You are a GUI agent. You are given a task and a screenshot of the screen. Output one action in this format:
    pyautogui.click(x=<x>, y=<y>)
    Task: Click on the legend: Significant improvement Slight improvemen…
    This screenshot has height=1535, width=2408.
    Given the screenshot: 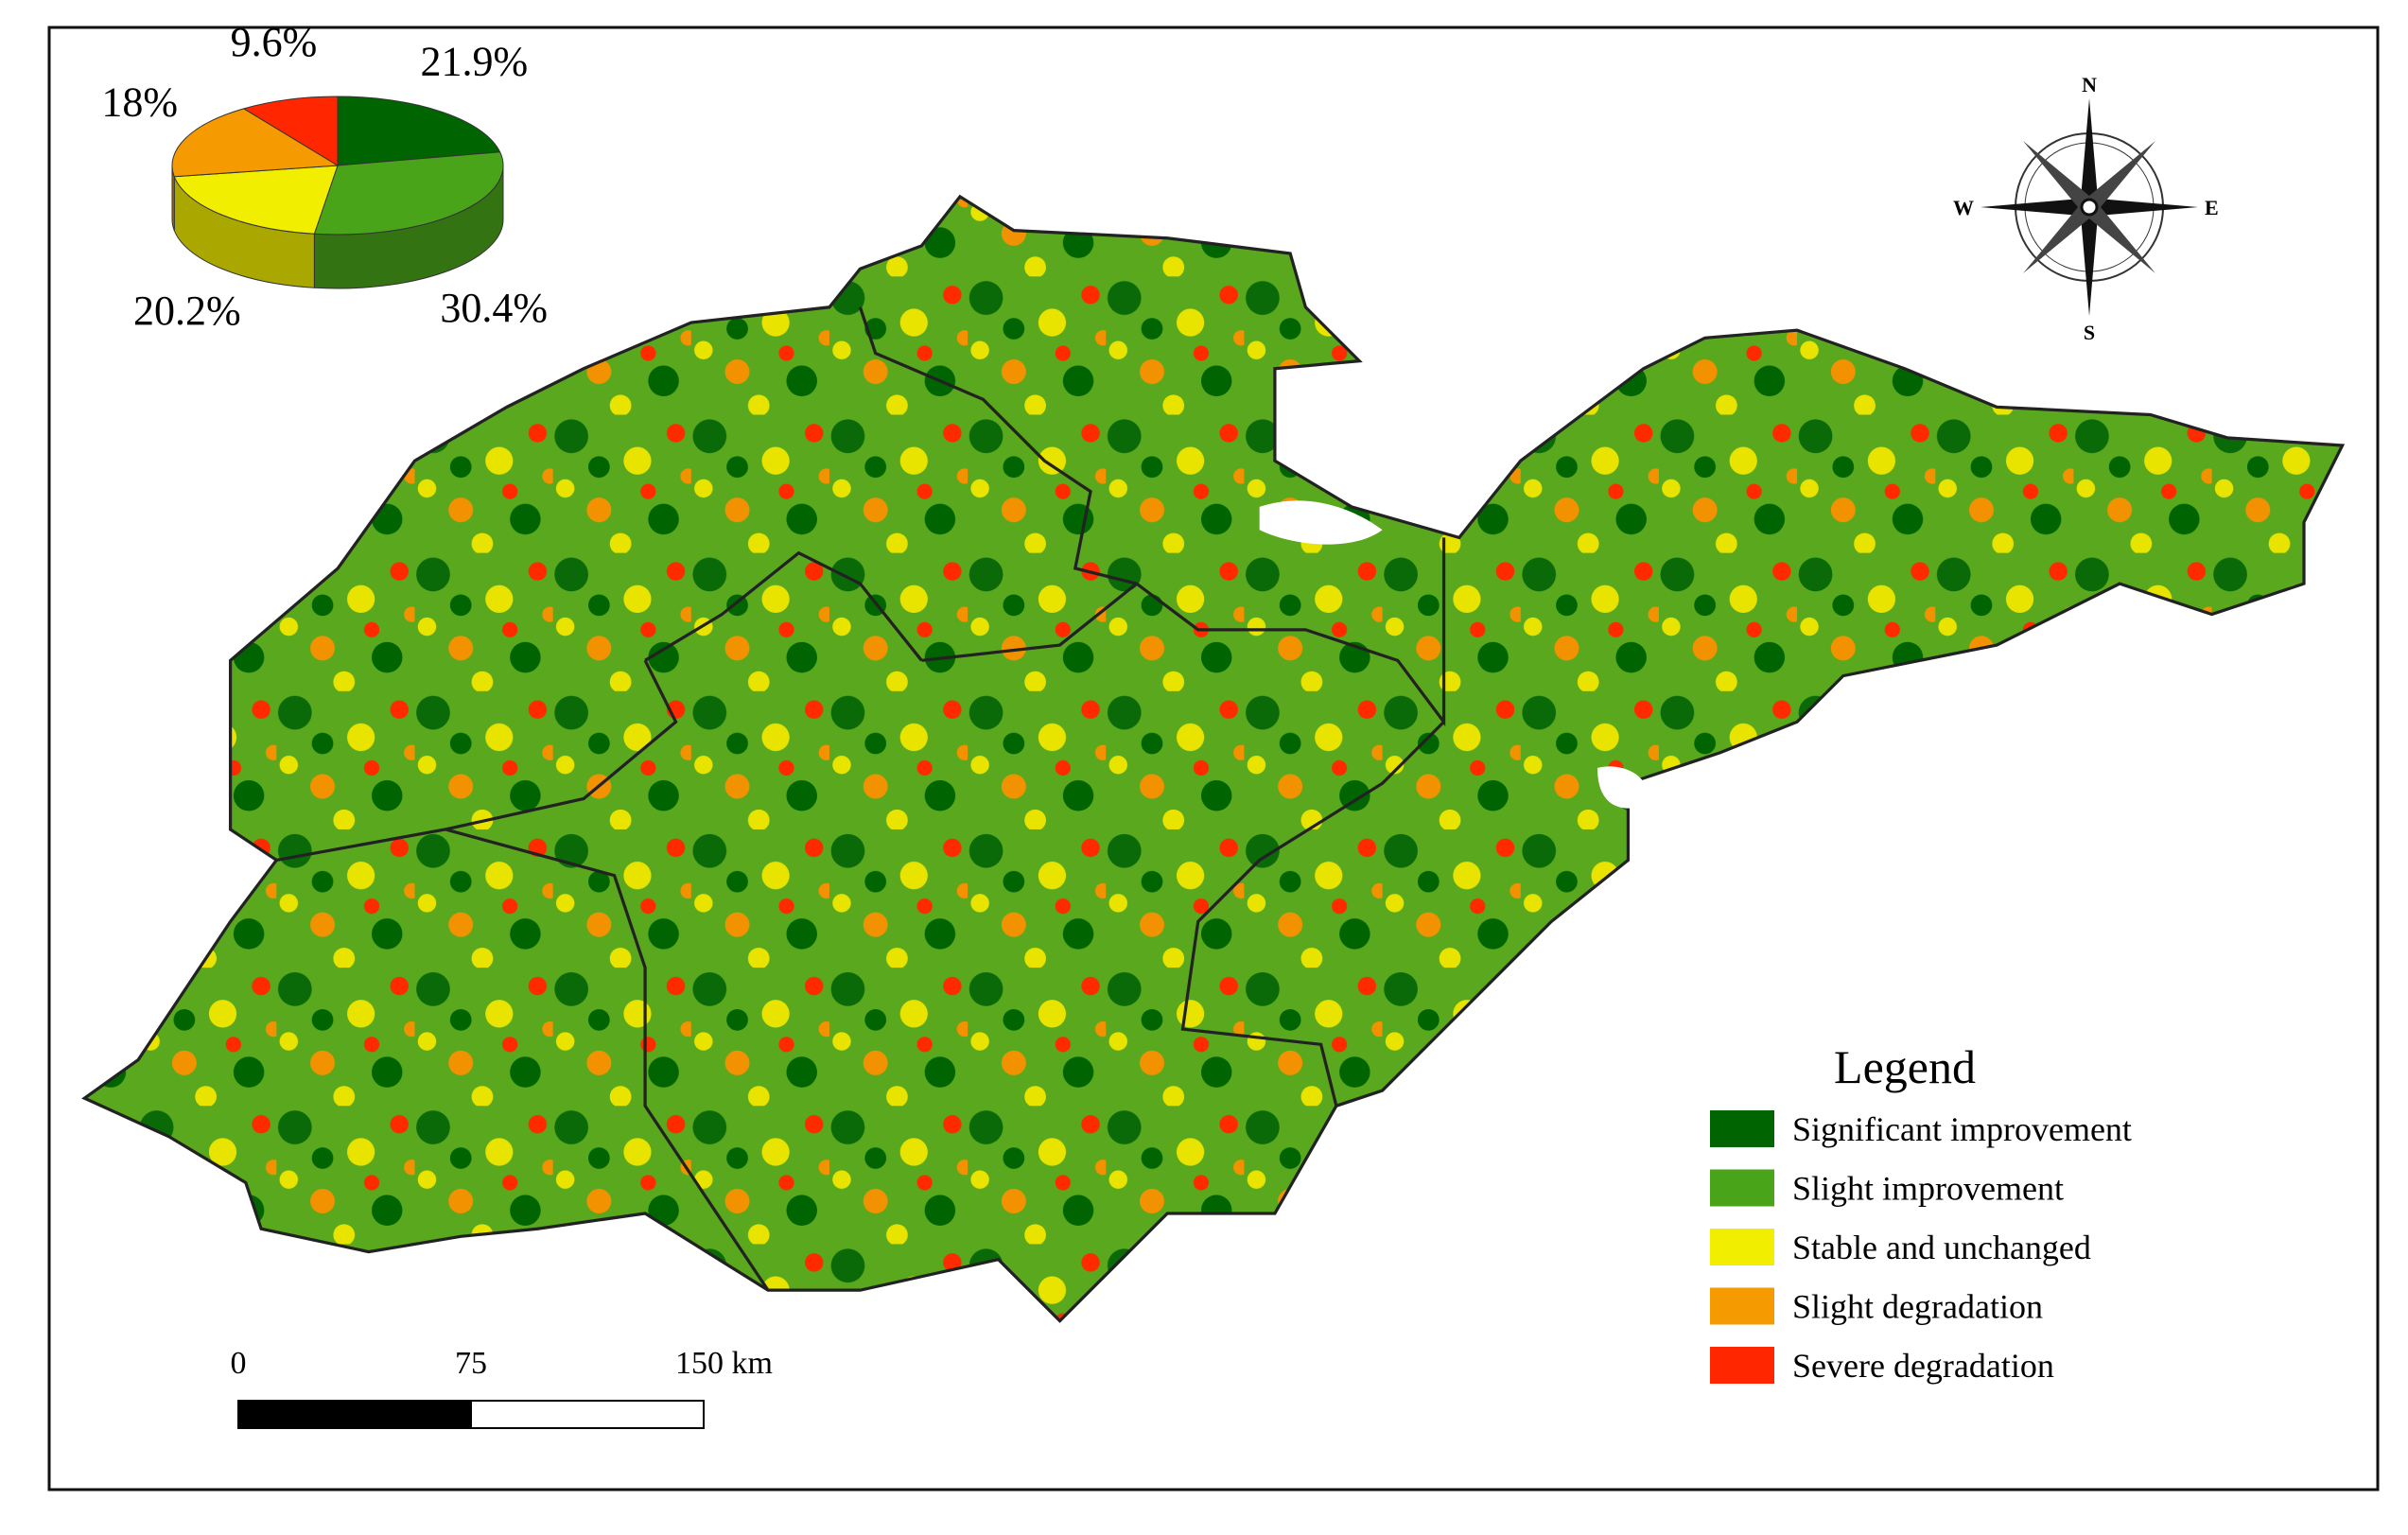 What is the action you would take?
    pyautogui.click(x=1921, y=1247)
    